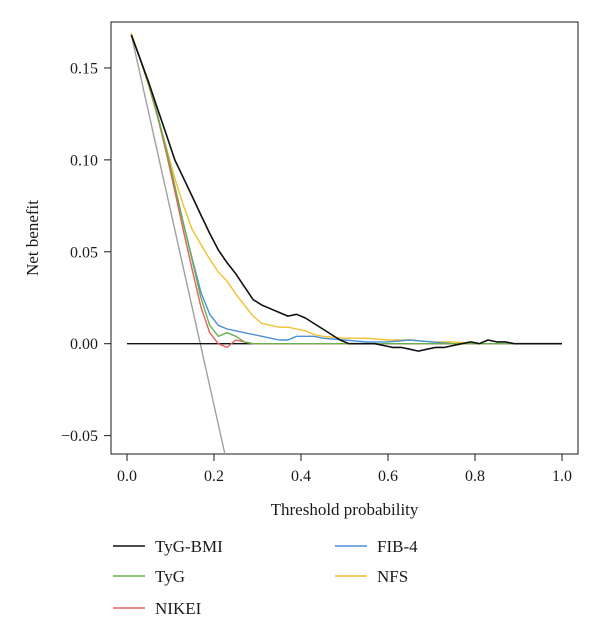 The width and height of the screenshot is (600, 637). Describe the element at coordinates (214, 476) in the screenshot. I see `x-tick-label: 0.2` at that location.